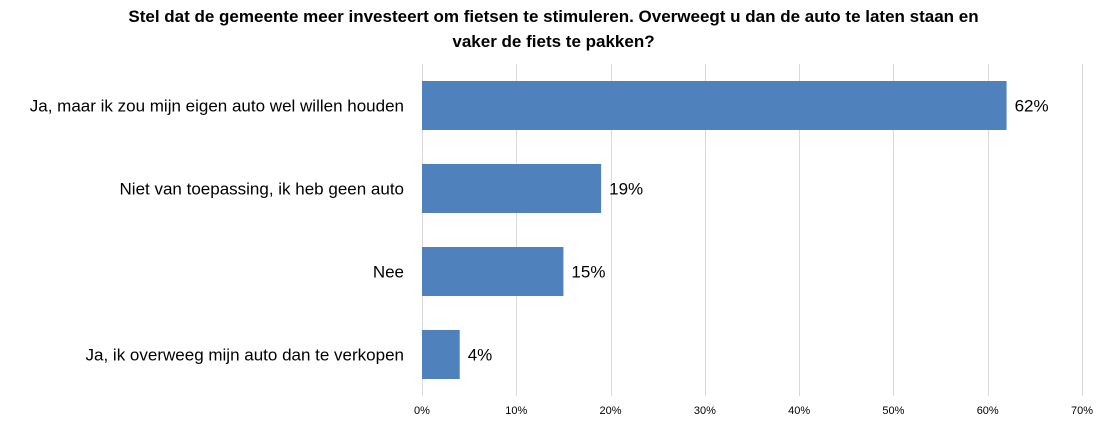 The width and height of the screenshot is (1107, 421). Describe the element at coordinates (480, 355) in the screenshot. I see `data-label-3: 4%` at that location.